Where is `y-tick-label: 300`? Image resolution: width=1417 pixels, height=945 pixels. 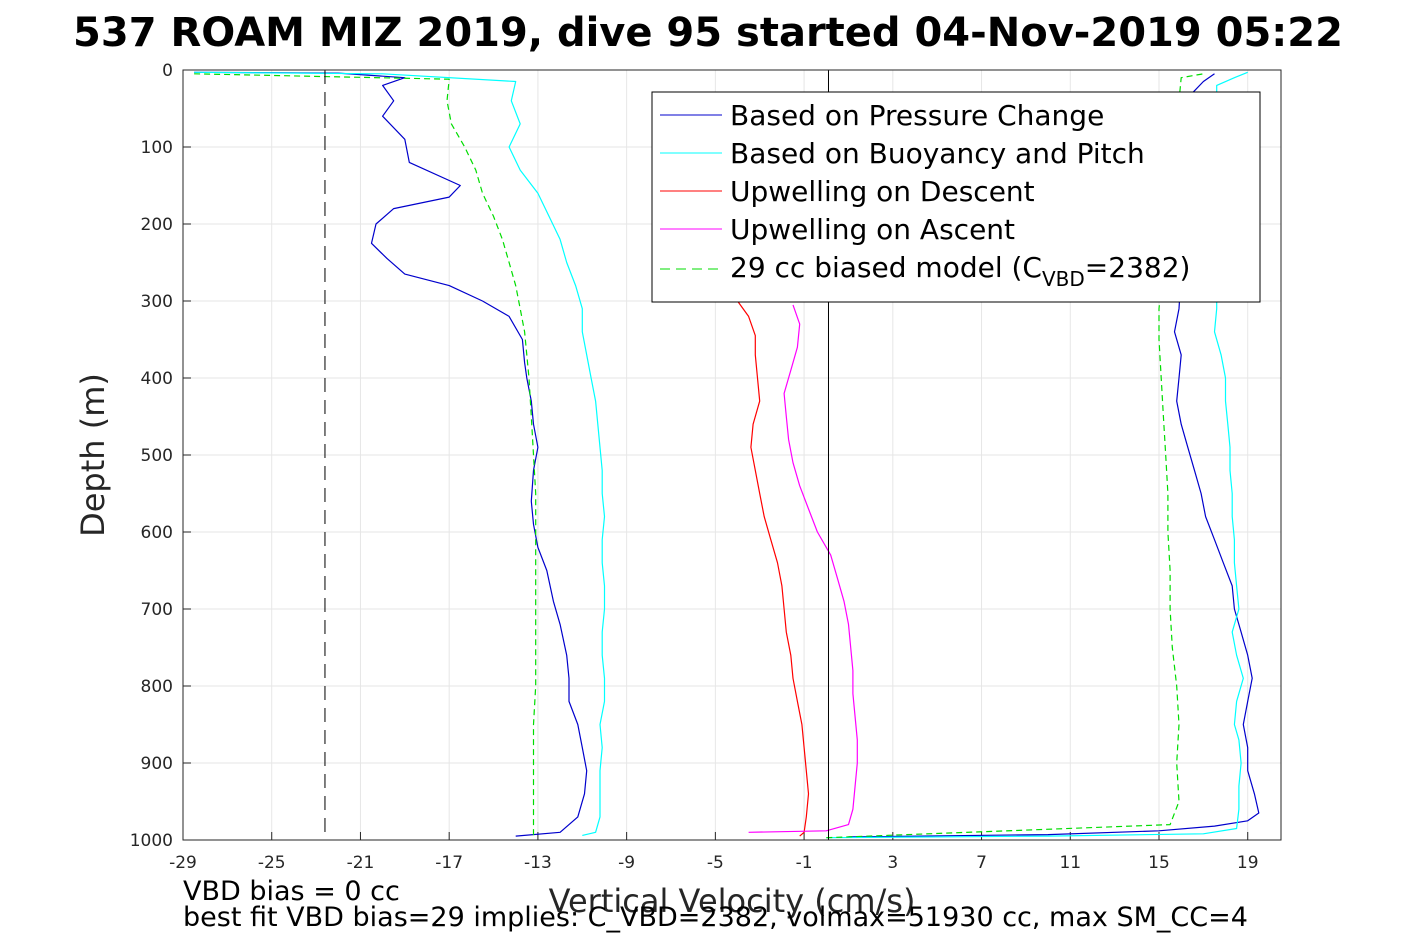 y-tick-label: 300 is located at coordinates (157, 302).